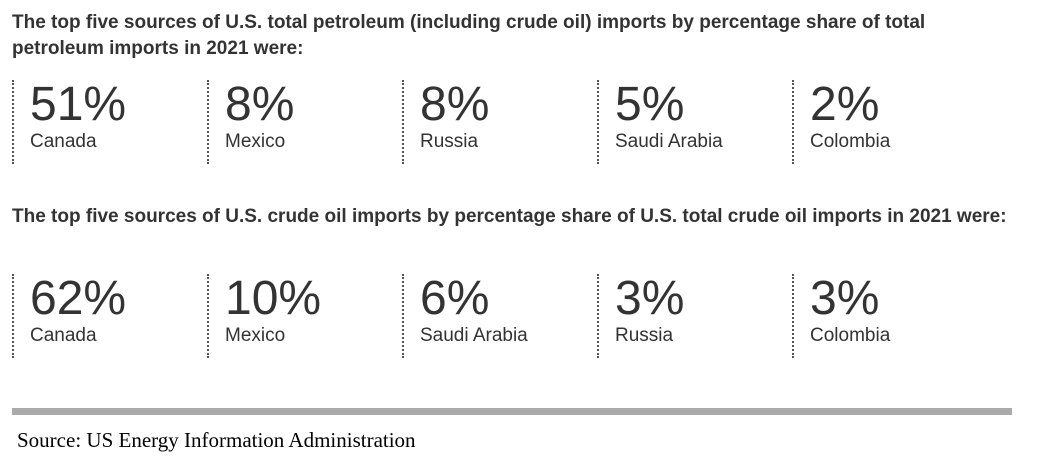 This screenshot has height=464, width=1037. Describe the element at coordinates (455, 298) in the screenshot. I see `stat-value: 6%` at that location.